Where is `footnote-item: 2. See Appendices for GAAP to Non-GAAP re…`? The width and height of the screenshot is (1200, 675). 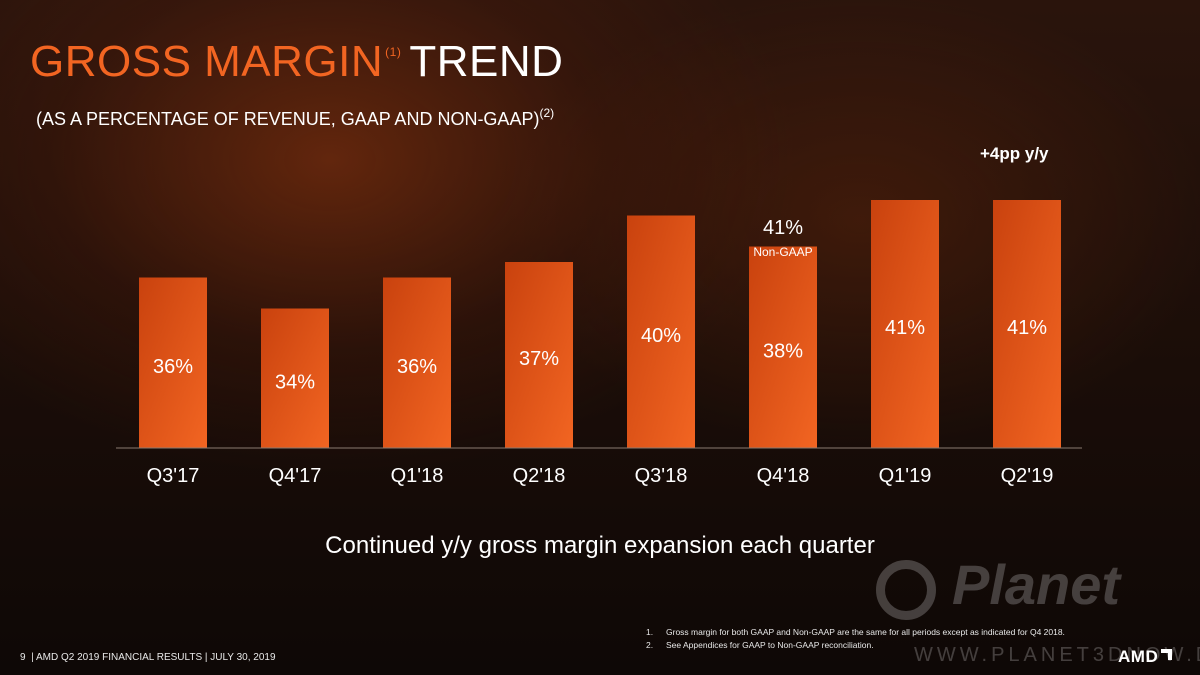
footnote-item: 2. See Appendices for GAAP to Non-GAAP re… is located at coordinates (760, 645).